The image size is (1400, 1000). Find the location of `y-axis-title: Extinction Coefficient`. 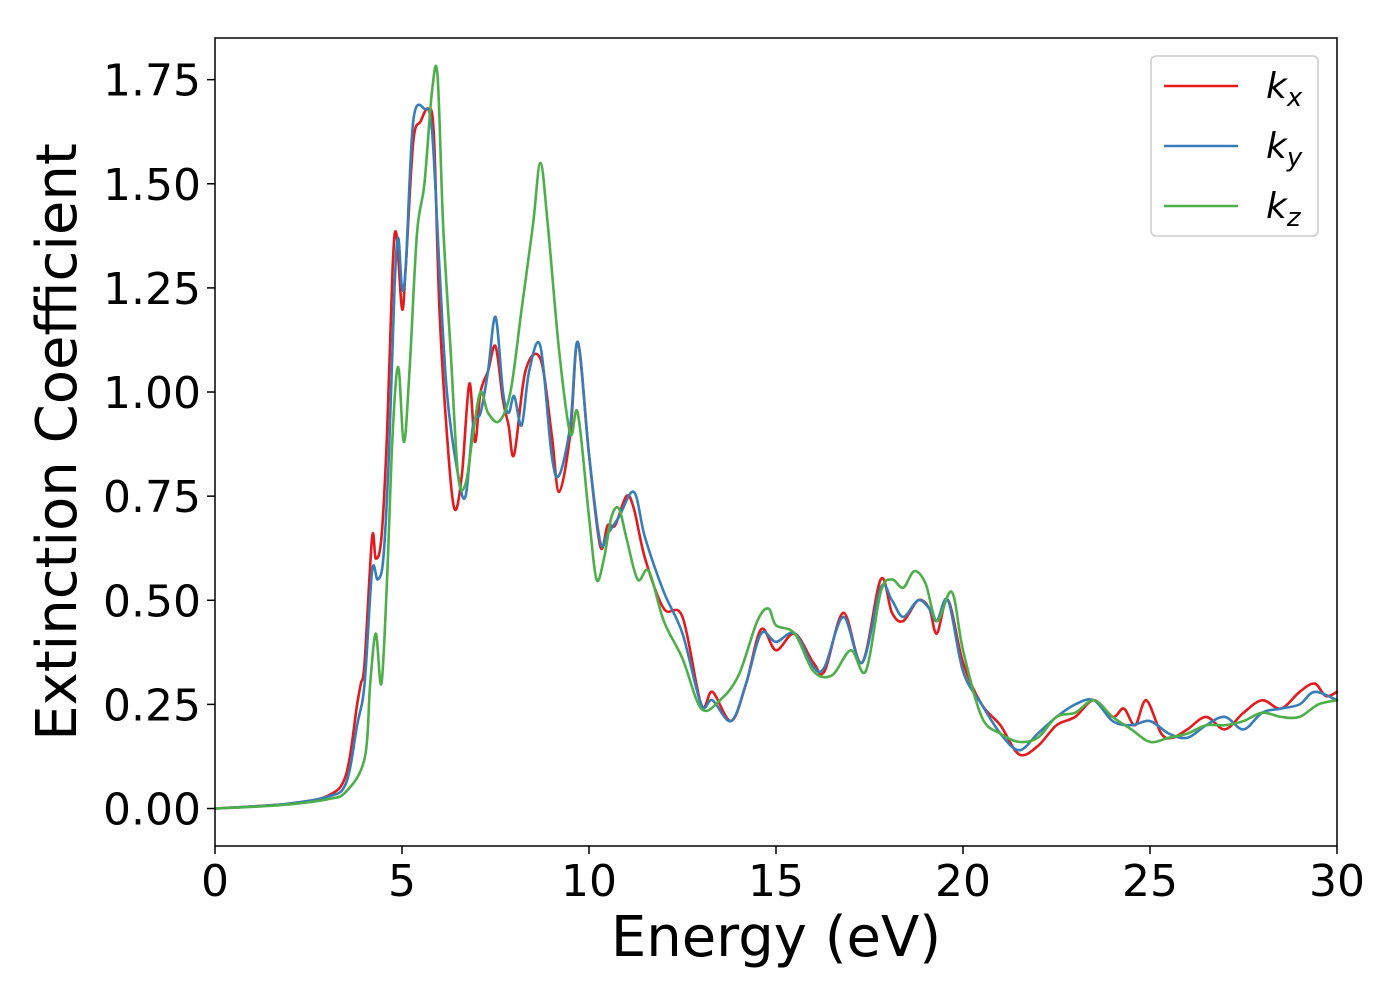

y-axis-title: Extinction Coefficient is located at coordinates (57, 442).